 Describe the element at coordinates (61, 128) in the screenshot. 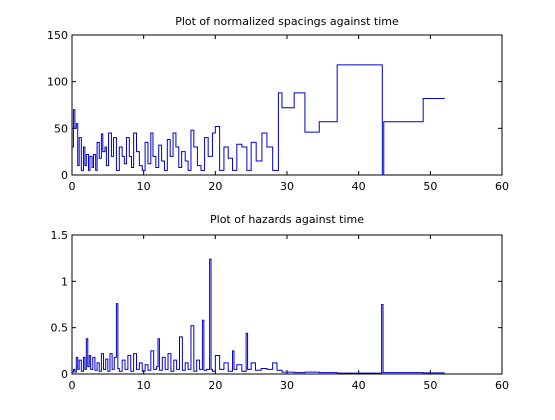

I see `y-tick-label: 50` at that location.